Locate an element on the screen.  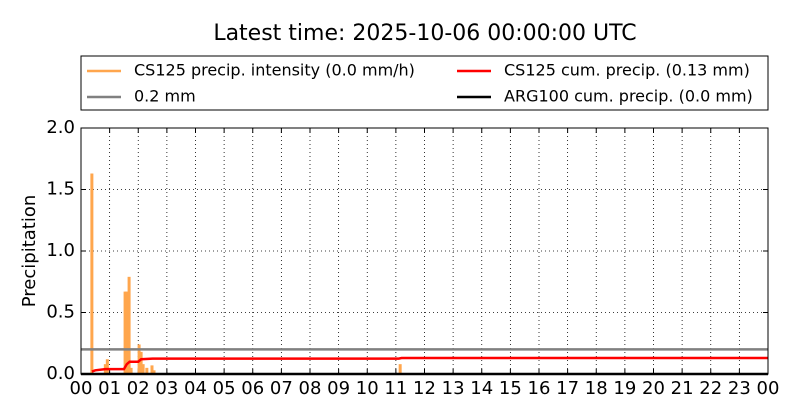
x-tick-label: 23 is located at coordinates (739, 388).